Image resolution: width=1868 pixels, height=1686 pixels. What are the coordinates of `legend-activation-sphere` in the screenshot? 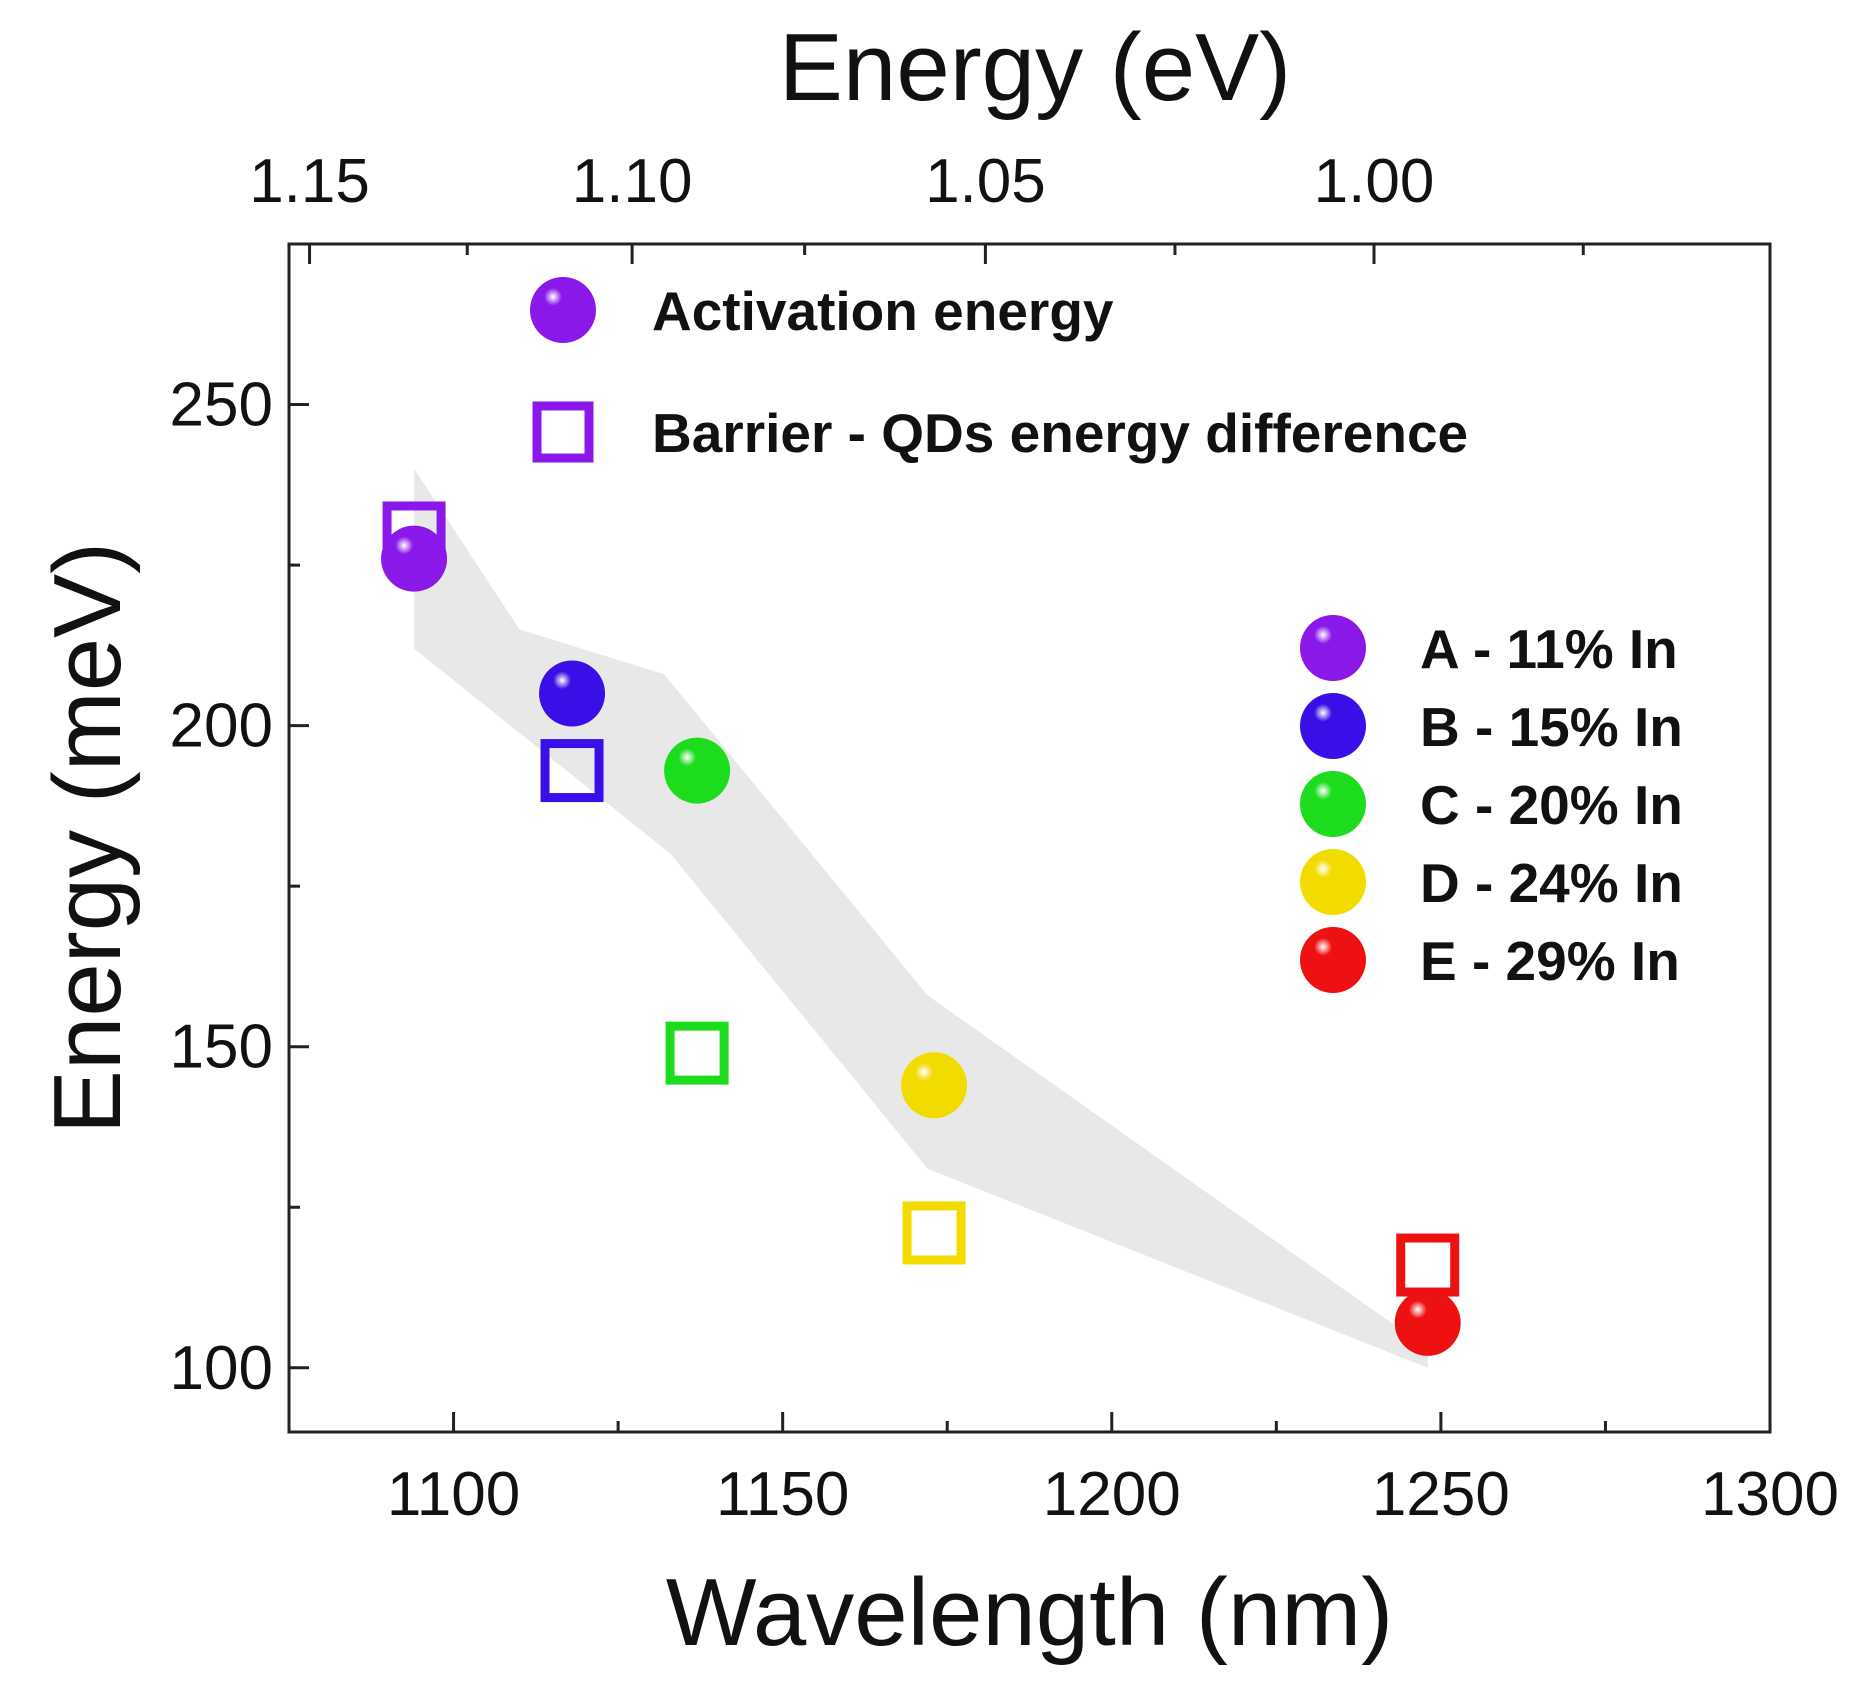 It's located at (563, 310).